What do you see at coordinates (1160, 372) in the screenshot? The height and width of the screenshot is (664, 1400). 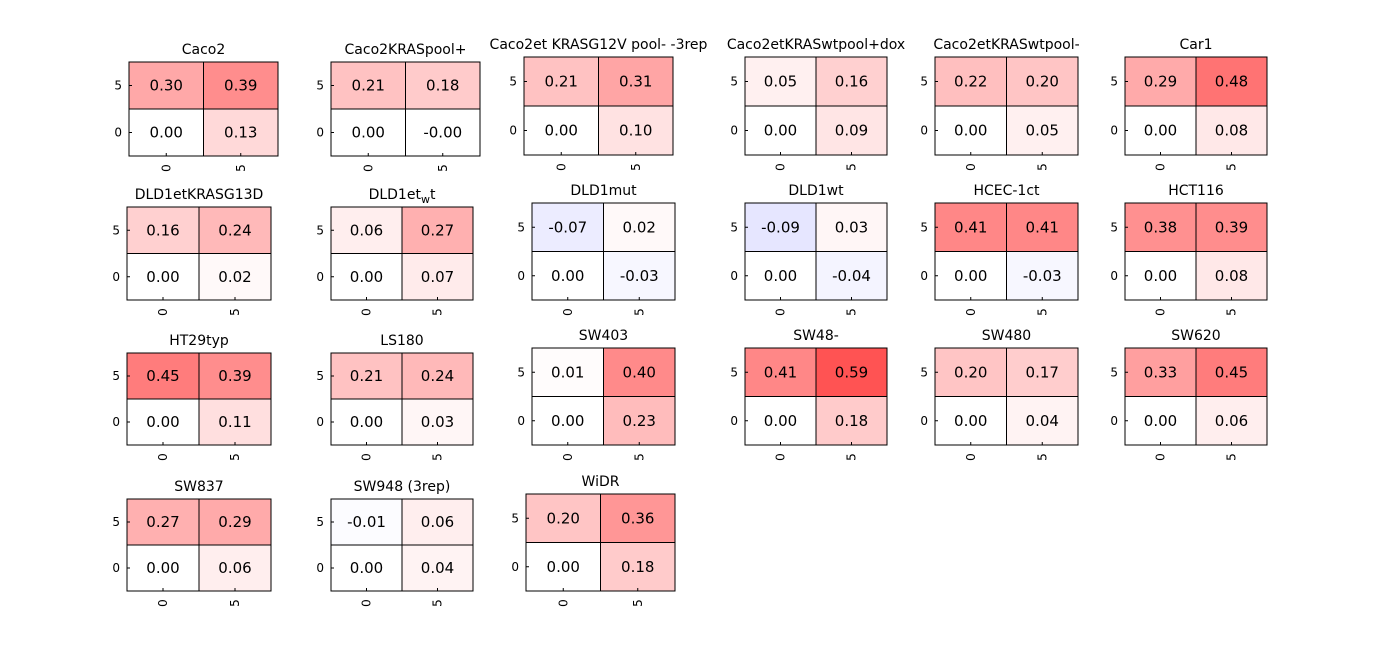 I see `cell-value-label: 0.33` at bounding box center [1160, 372].